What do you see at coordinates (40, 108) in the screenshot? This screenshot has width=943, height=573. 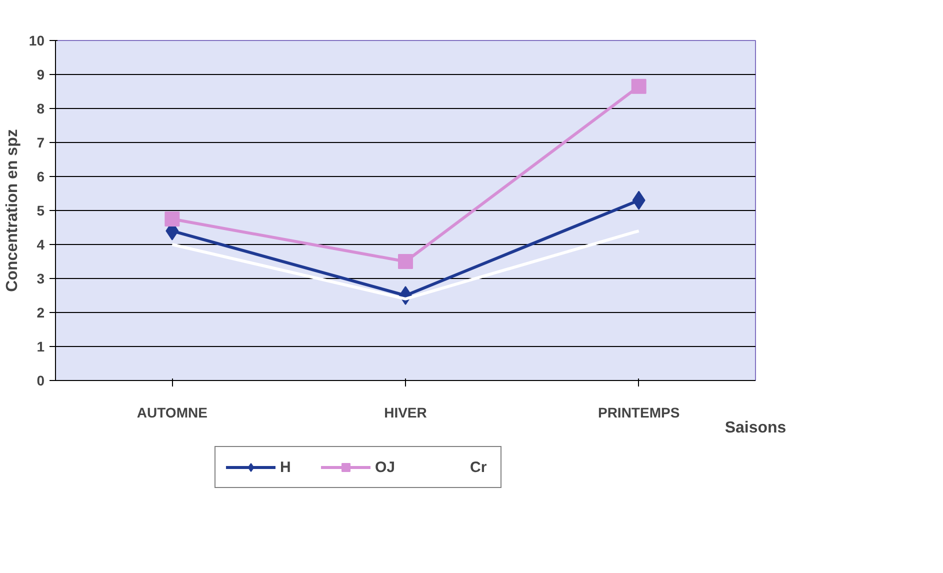 I see `y-tick-label: 8` at bounding box center [40, 108].